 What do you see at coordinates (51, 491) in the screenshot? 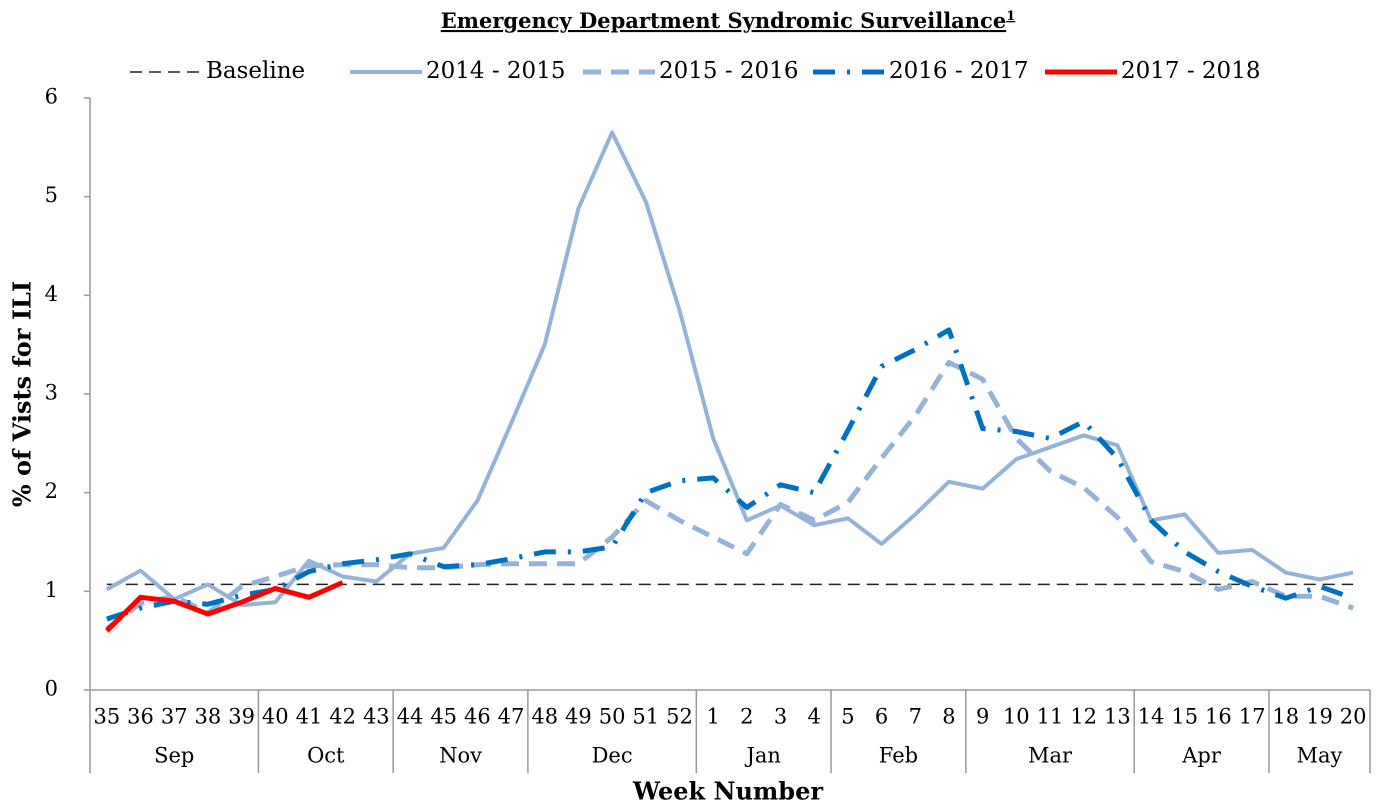
I see `y-tick-label: 2` at bounding box center [51, 491].